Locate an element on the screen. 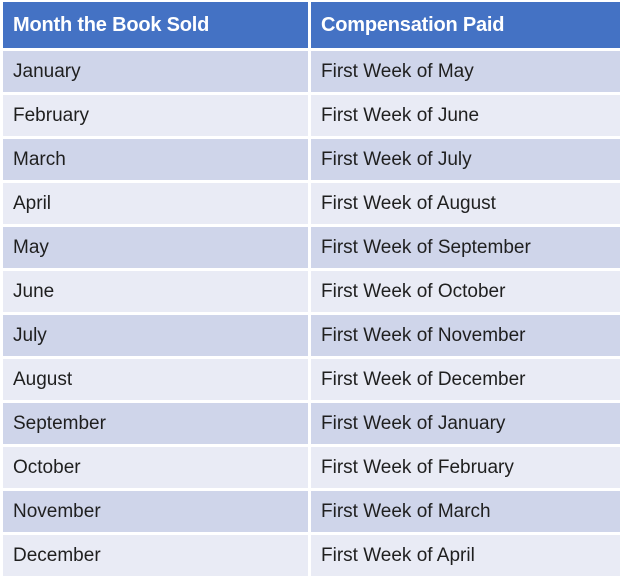 The width and height of the screenshot is (624, 576). table-header-row: Month the Book Sold Compensation Paid is located at coordinates (311, 26).